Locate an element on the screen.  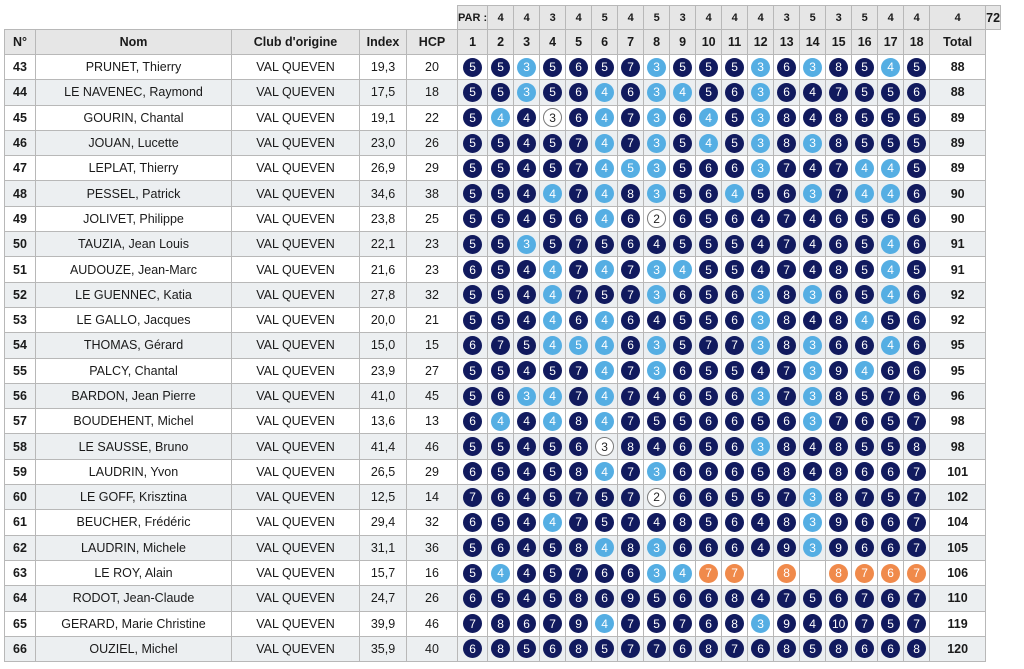
player-number: 44 is located at coordinates (20, 92).